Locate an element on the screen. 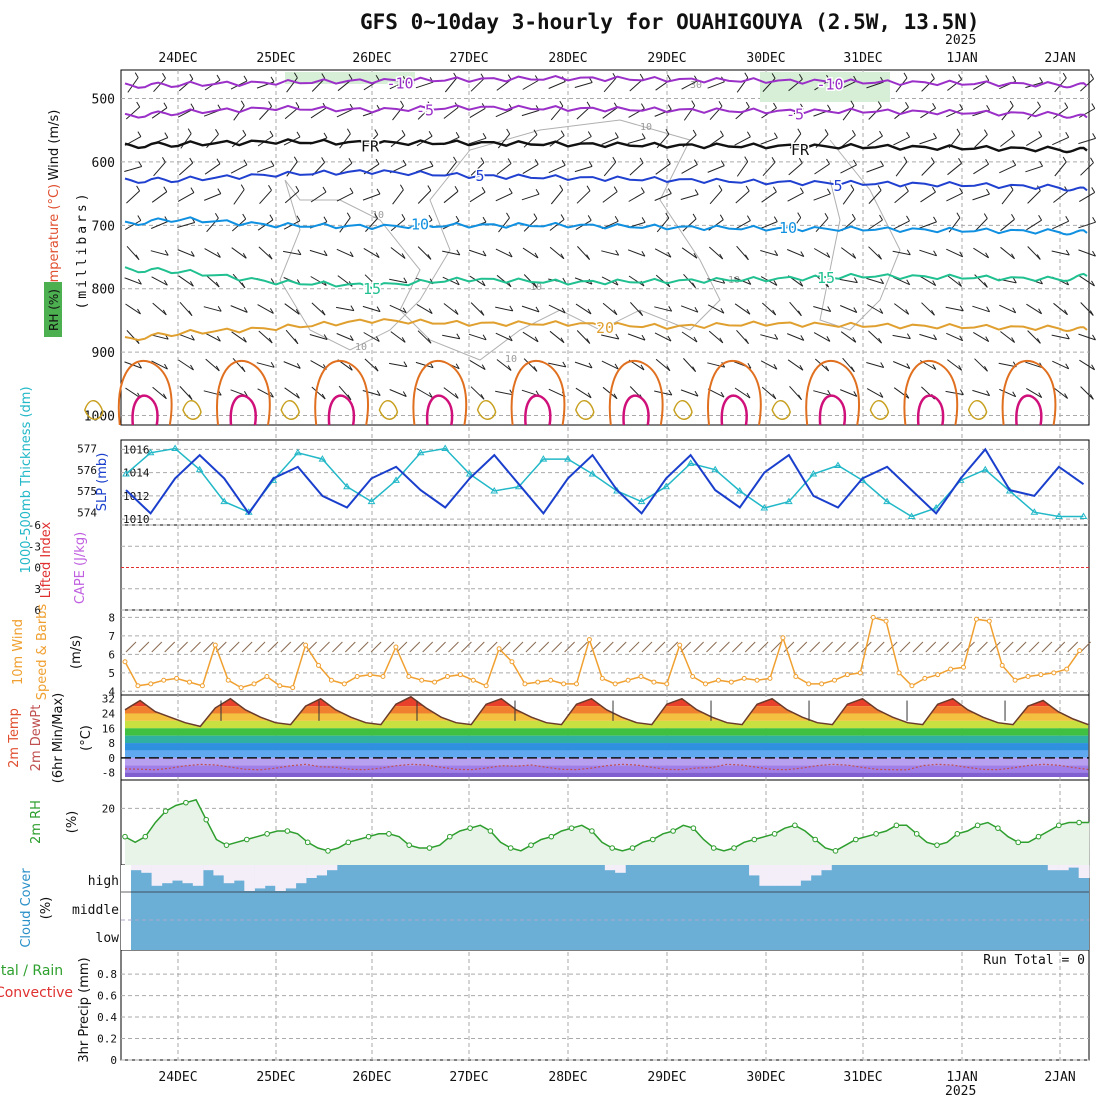 The height and width of the screenshot is (1100, 1100). date-tick-bottom: 24DEC is located at coordinates (177, 1077).